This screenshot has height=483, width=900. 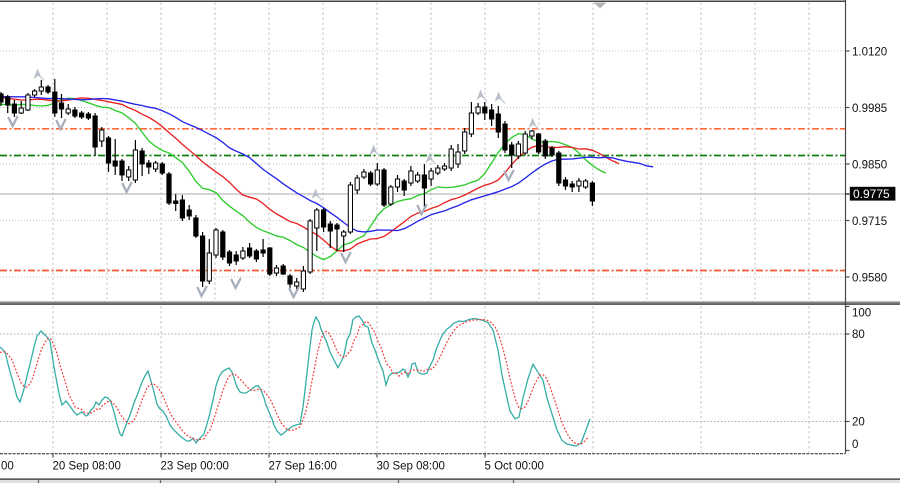 I want to click on svg-text: 100, so click(x=861, y=314).